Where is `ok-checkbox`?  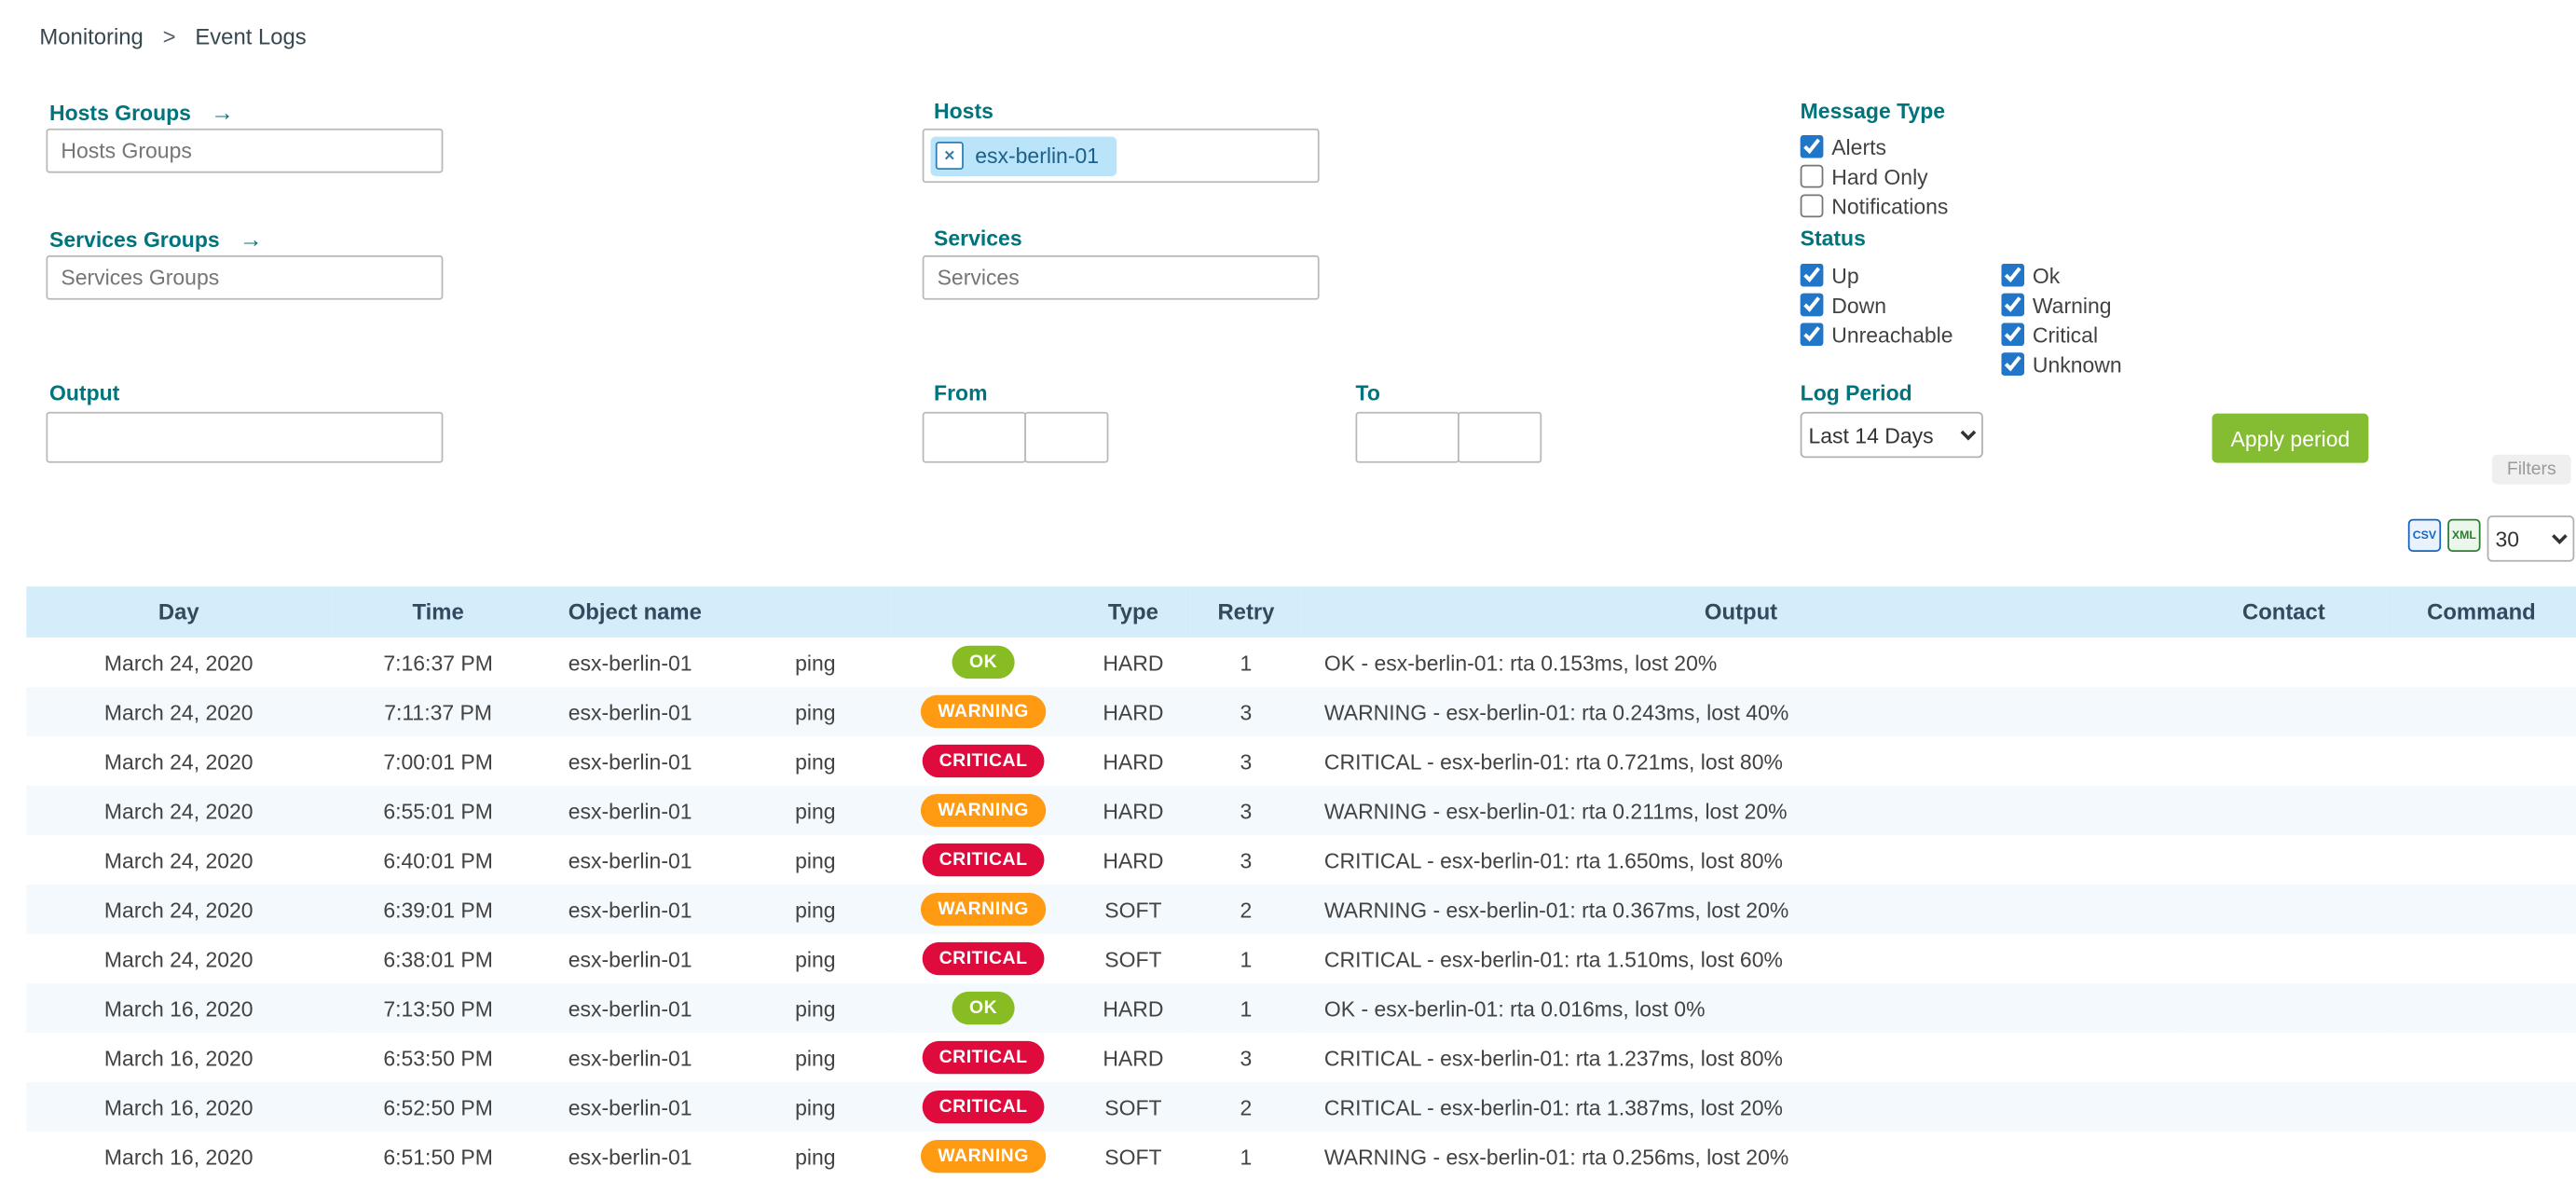 ok-checkbox is located at coordinates (2013, 275).